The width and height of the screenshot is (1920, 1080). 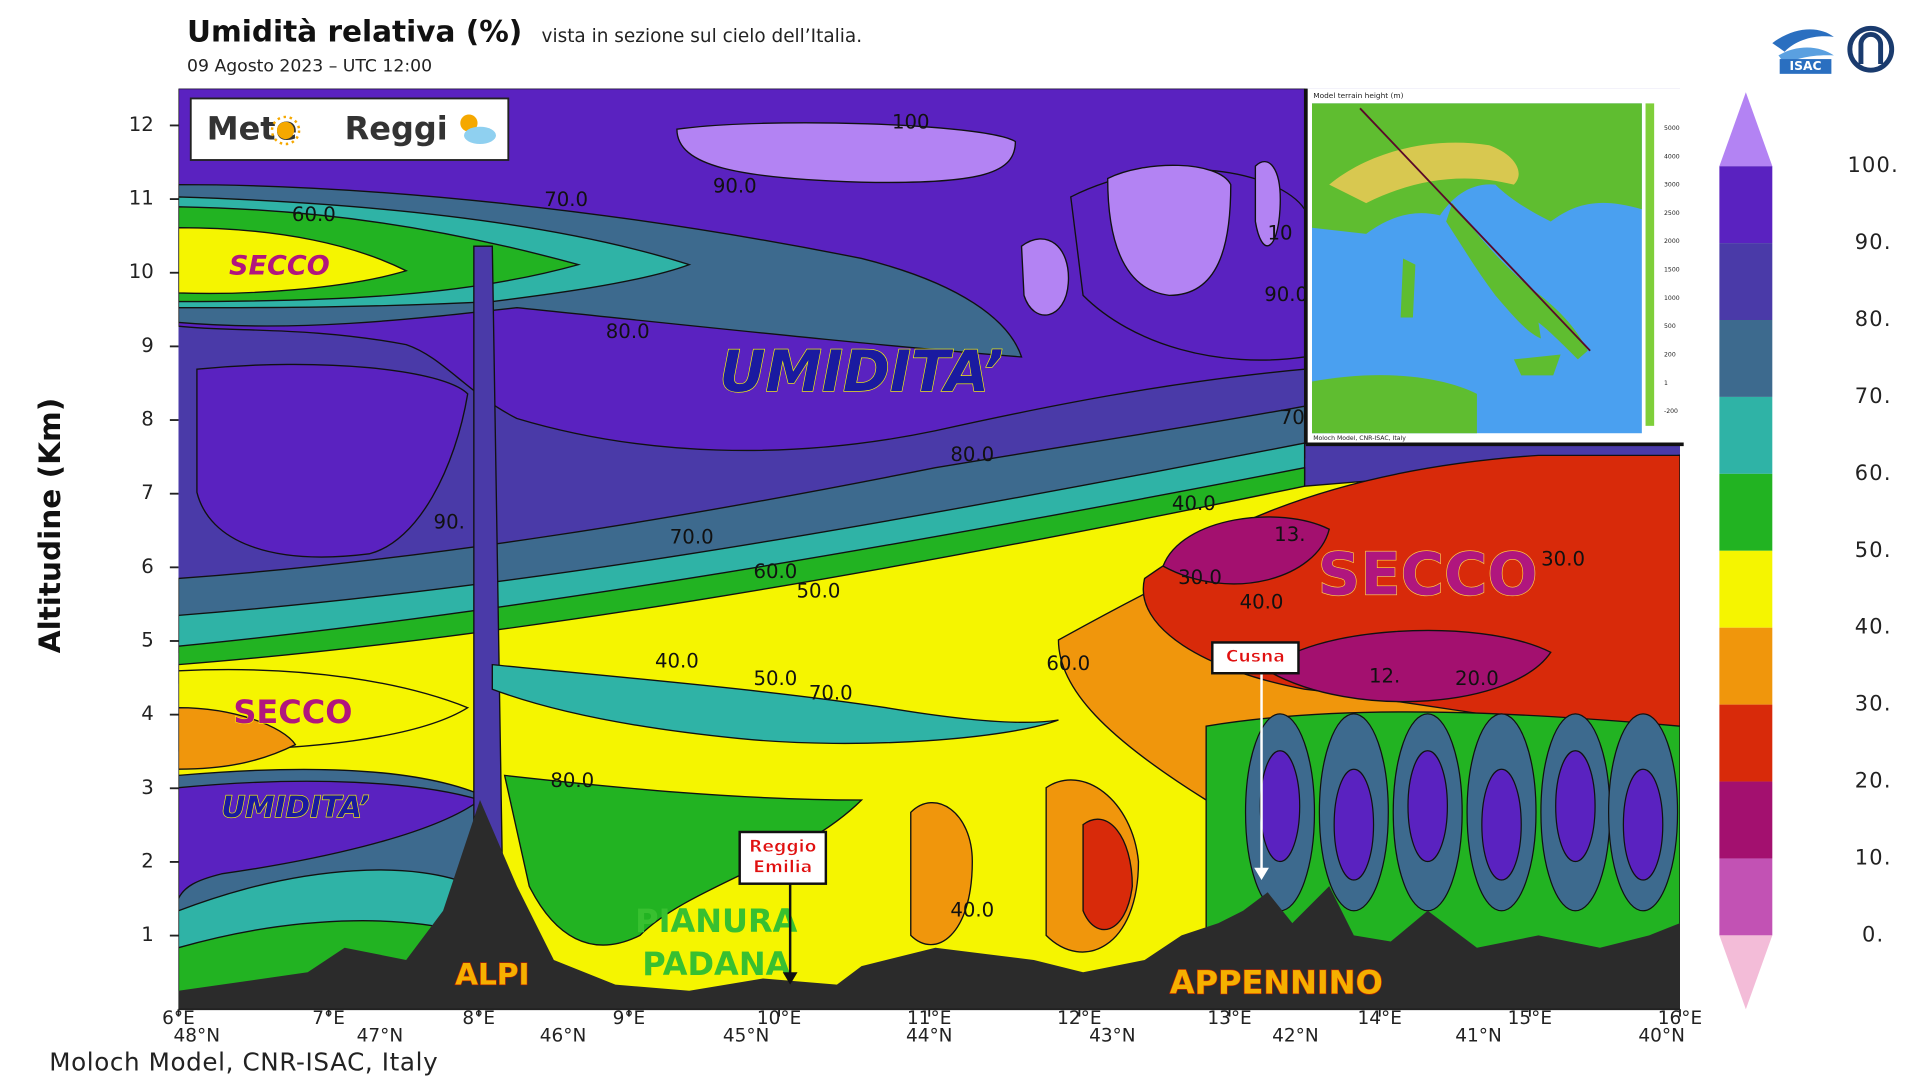 I want to click on contour-label: 20.0, so click(x=1477, y=678).